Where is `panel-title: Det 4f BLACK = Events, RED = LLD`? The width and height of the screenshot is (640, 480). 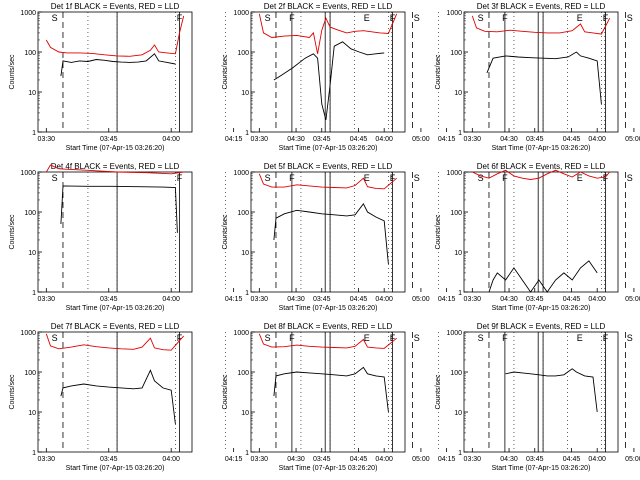 panel-title: Det 4f BLACK = Events, RED = LLD is located at coordinates (115, 166).